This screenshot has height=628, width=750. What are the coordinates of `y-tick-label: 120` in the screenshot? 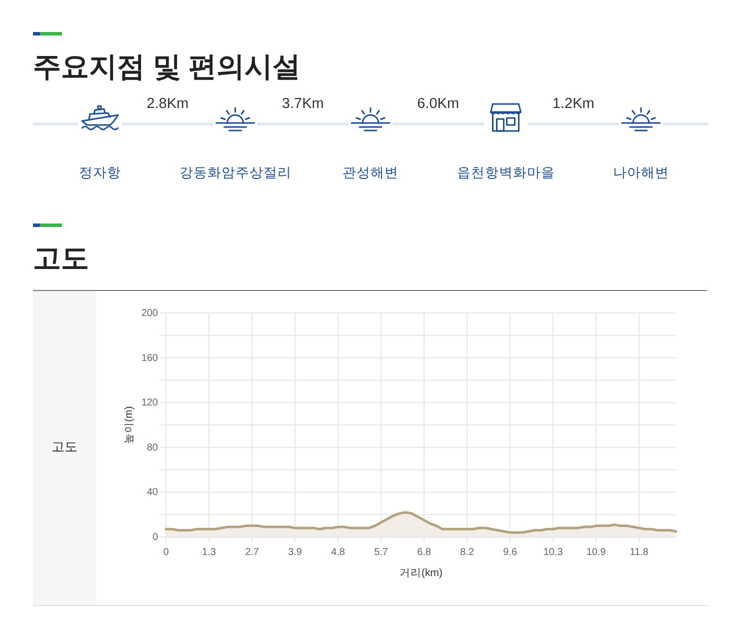 It's located at (149, 402).